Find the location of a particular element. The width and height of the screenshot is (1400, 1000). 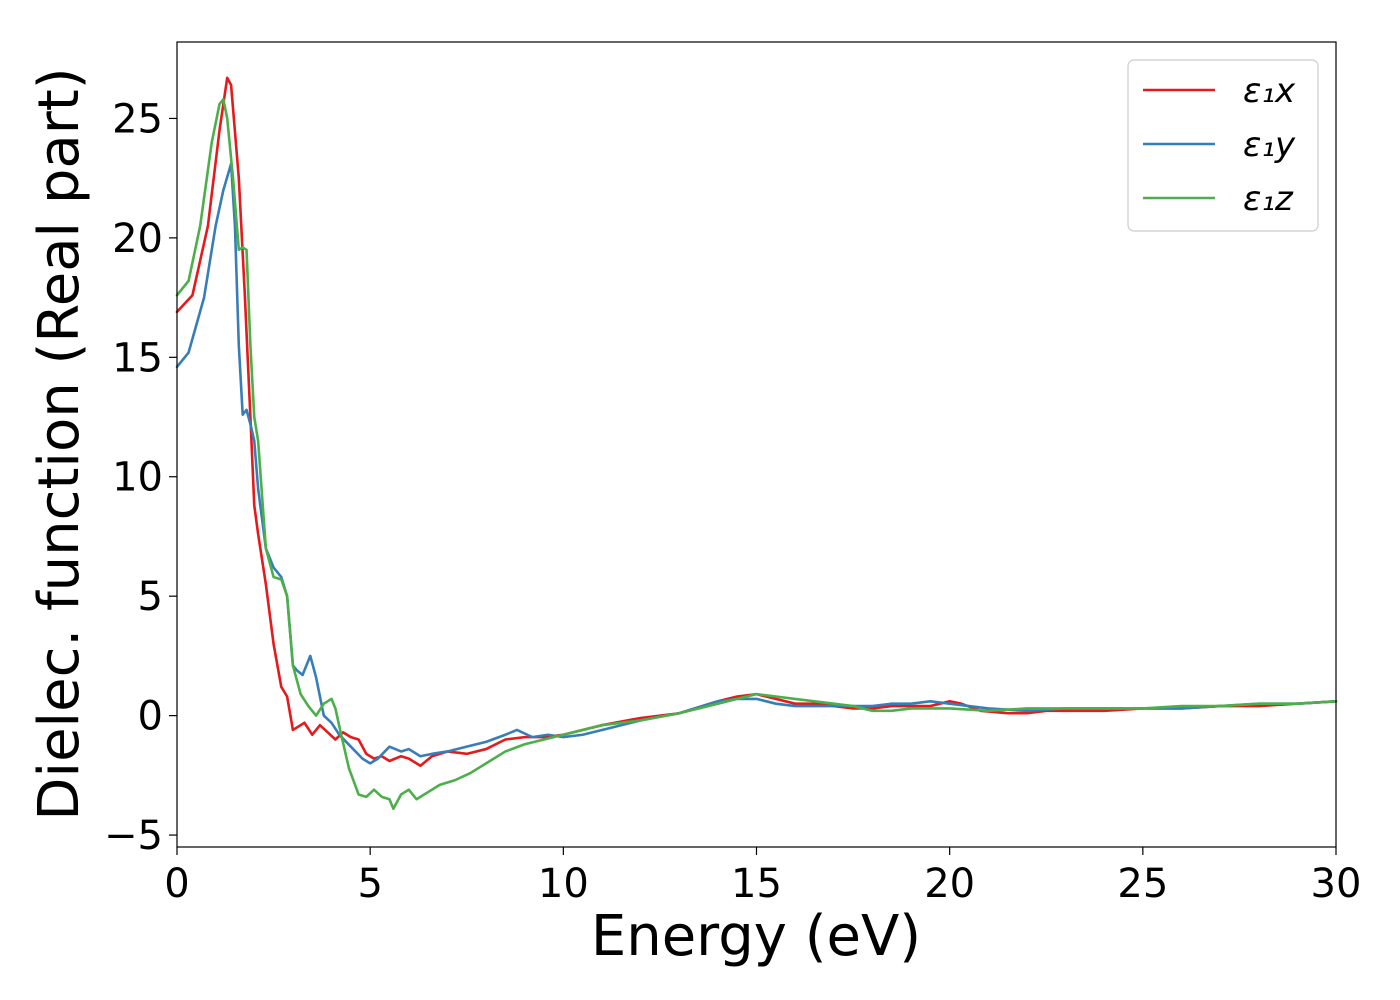

legend-box is located at coordinates (1223, 145).